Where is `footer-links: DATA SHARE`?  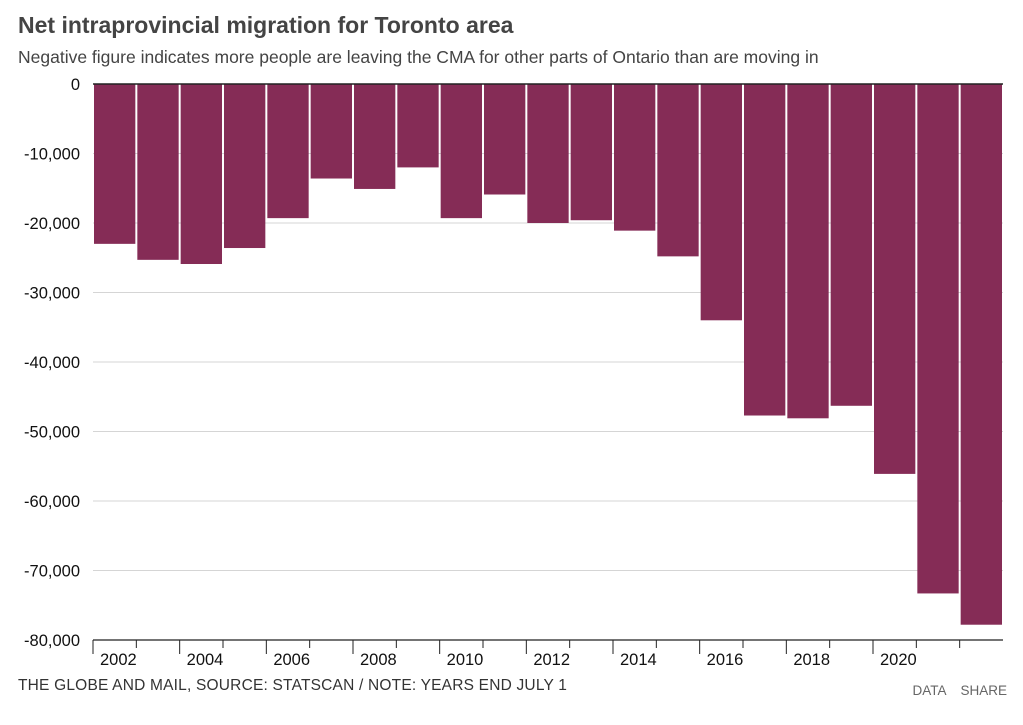
footer-links: DATA SHARE is located at coordinates (952, 690).